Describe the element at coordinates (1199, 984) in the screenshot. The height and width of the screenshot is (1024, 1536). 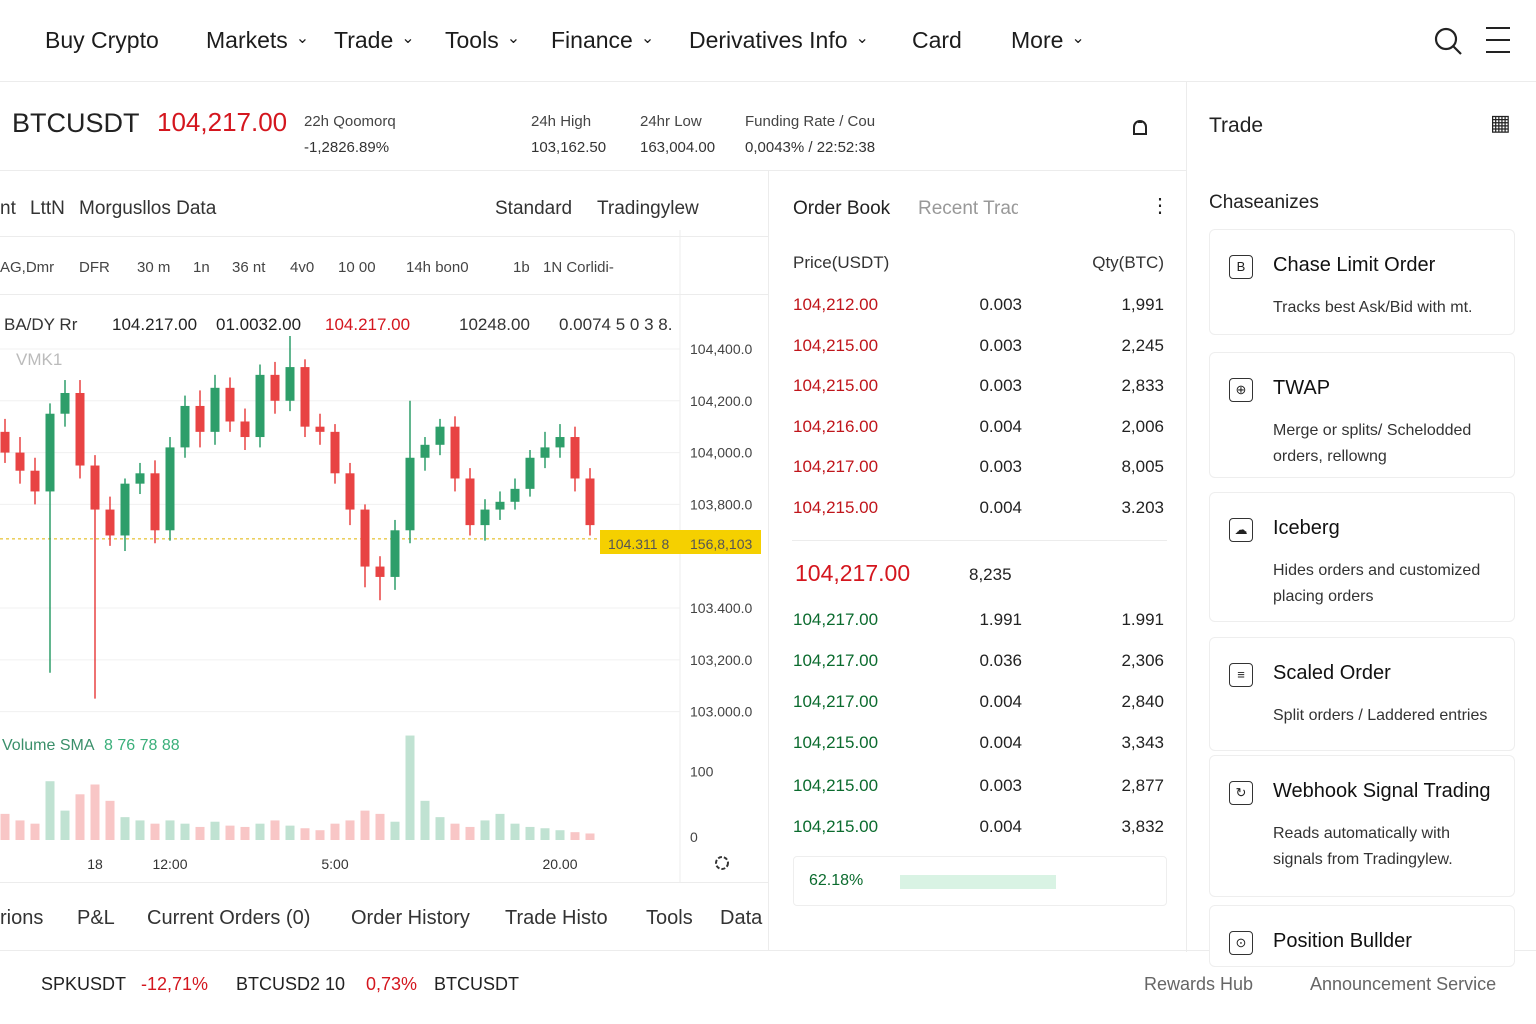
I see `footer-link: Rewards Hub` at that location.